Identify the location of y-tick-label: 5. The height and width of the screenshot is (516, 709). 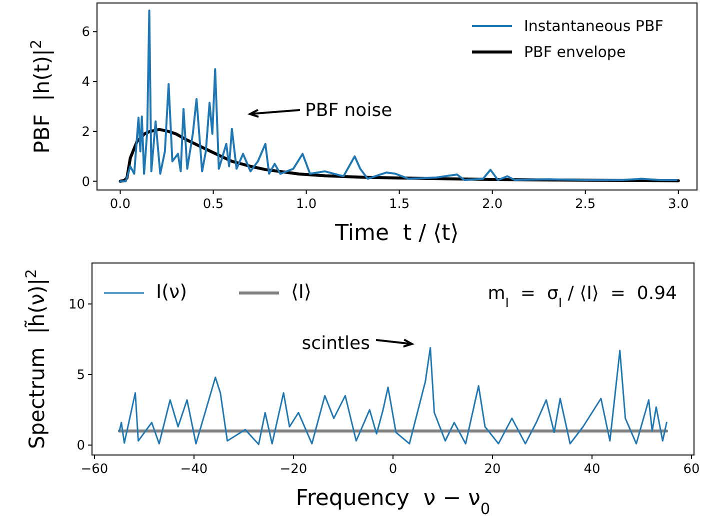
(80, 376).